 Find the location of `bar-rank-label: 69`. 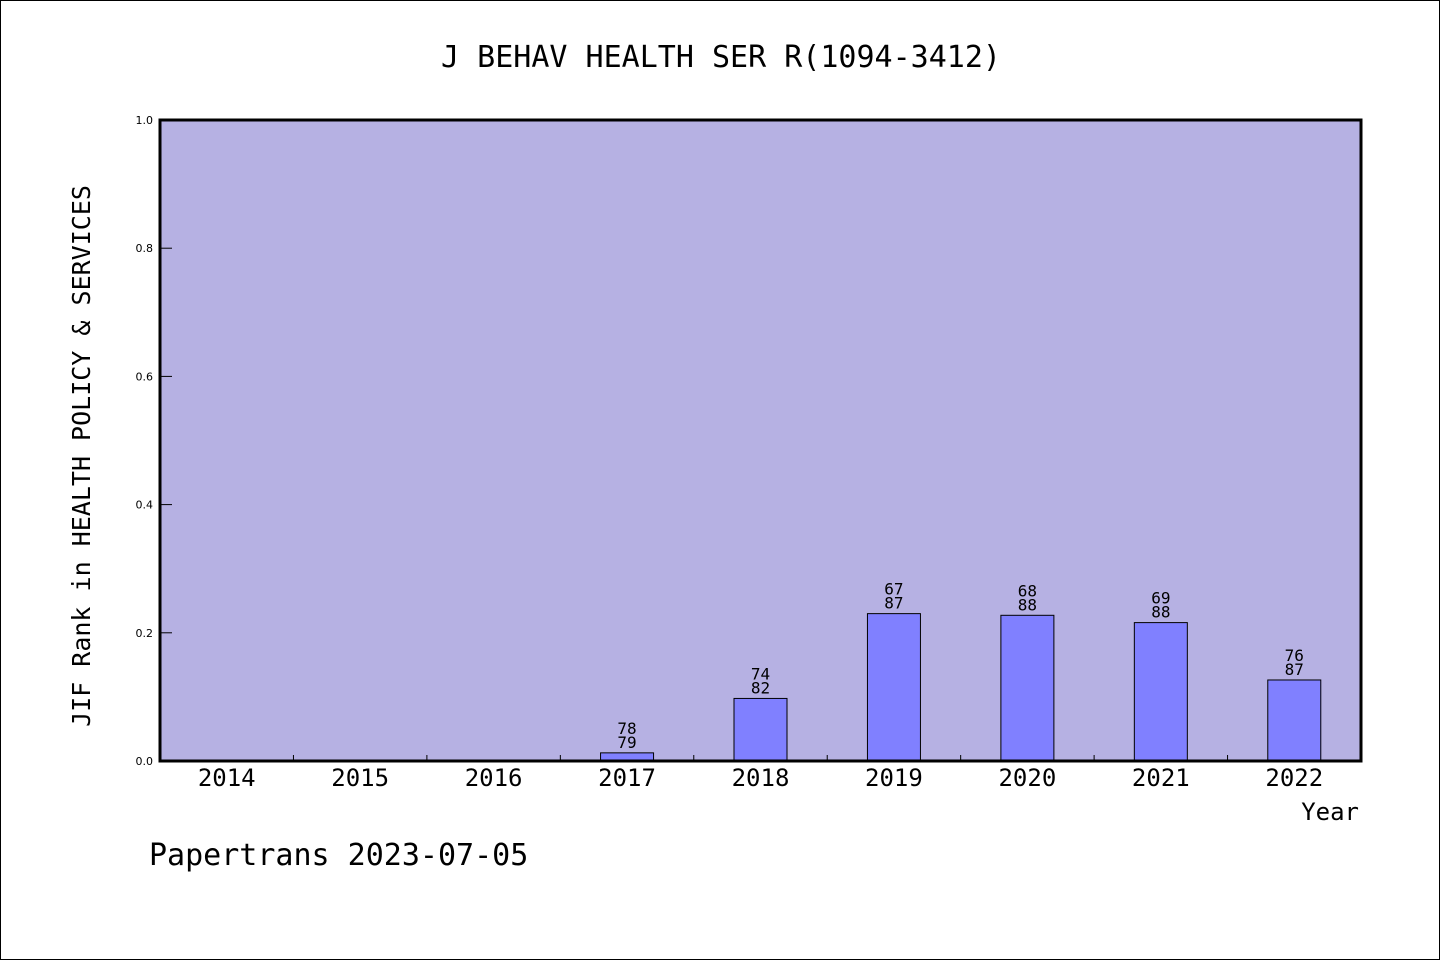

bar-rank-label: 69 is located at coordinates (1160, 598).